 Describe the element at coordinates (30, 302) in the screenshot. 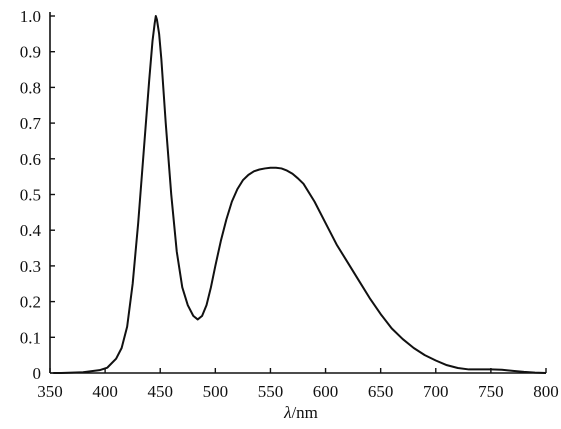

I see `y-tick-label: 0.2` at that location.